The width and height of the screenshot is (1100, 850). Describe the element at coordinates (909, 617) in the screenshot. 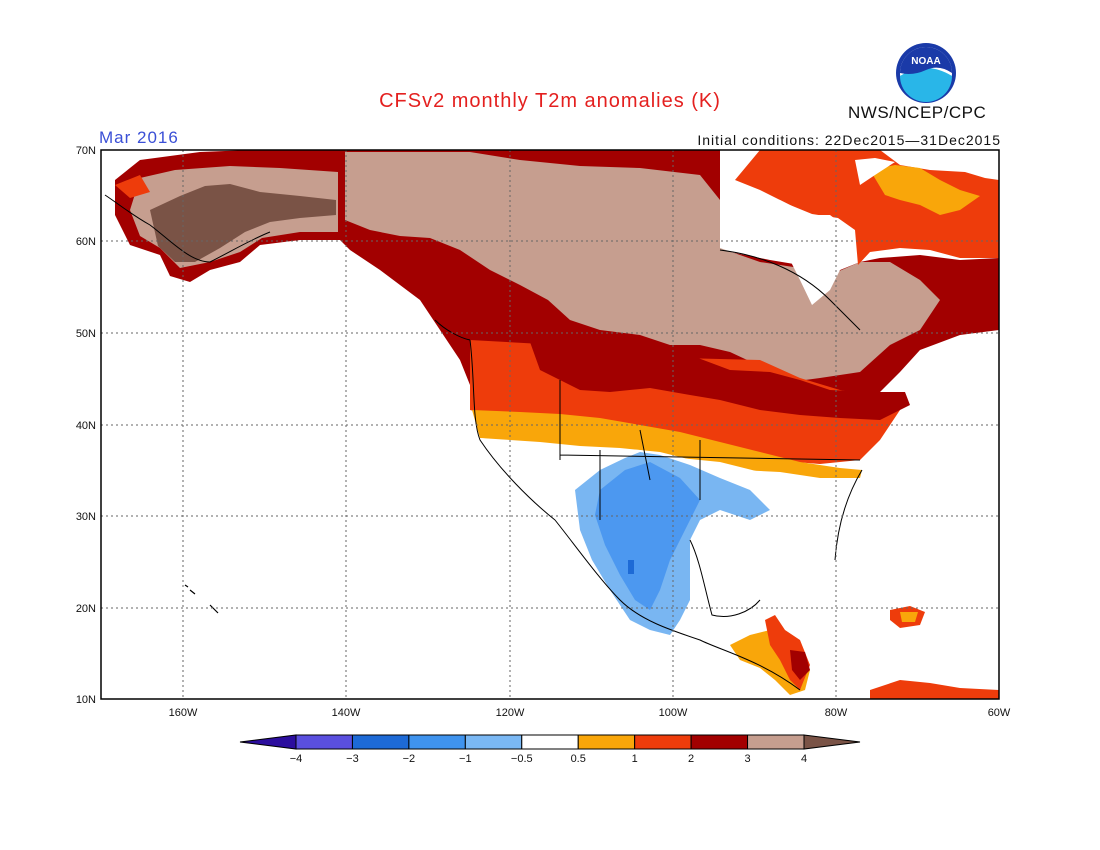

I see `caribbean-orange` at that location.